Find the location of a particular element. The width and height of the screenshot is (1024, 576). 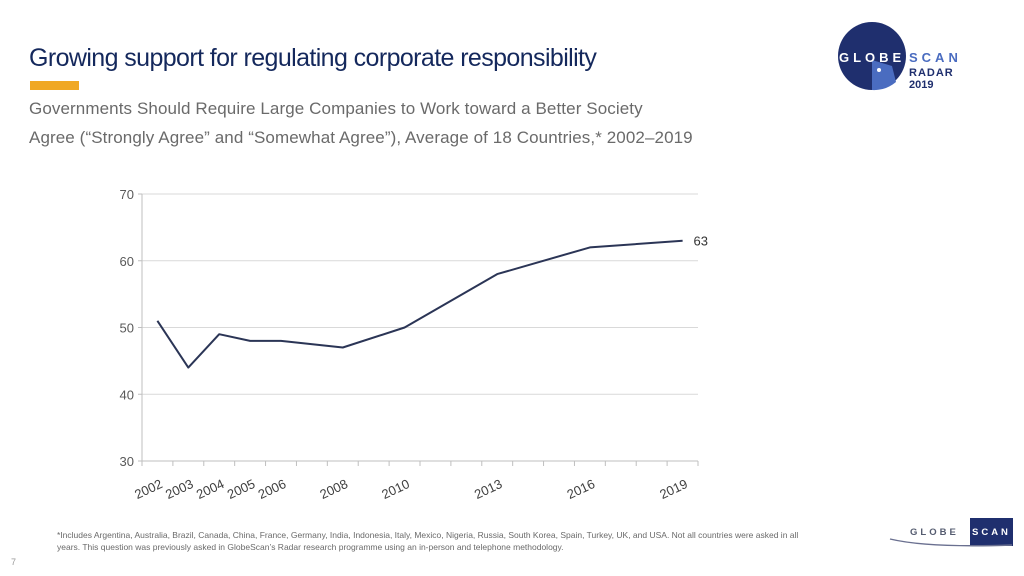

x-tick-label: 2010 is located at coordinates (395, 489).